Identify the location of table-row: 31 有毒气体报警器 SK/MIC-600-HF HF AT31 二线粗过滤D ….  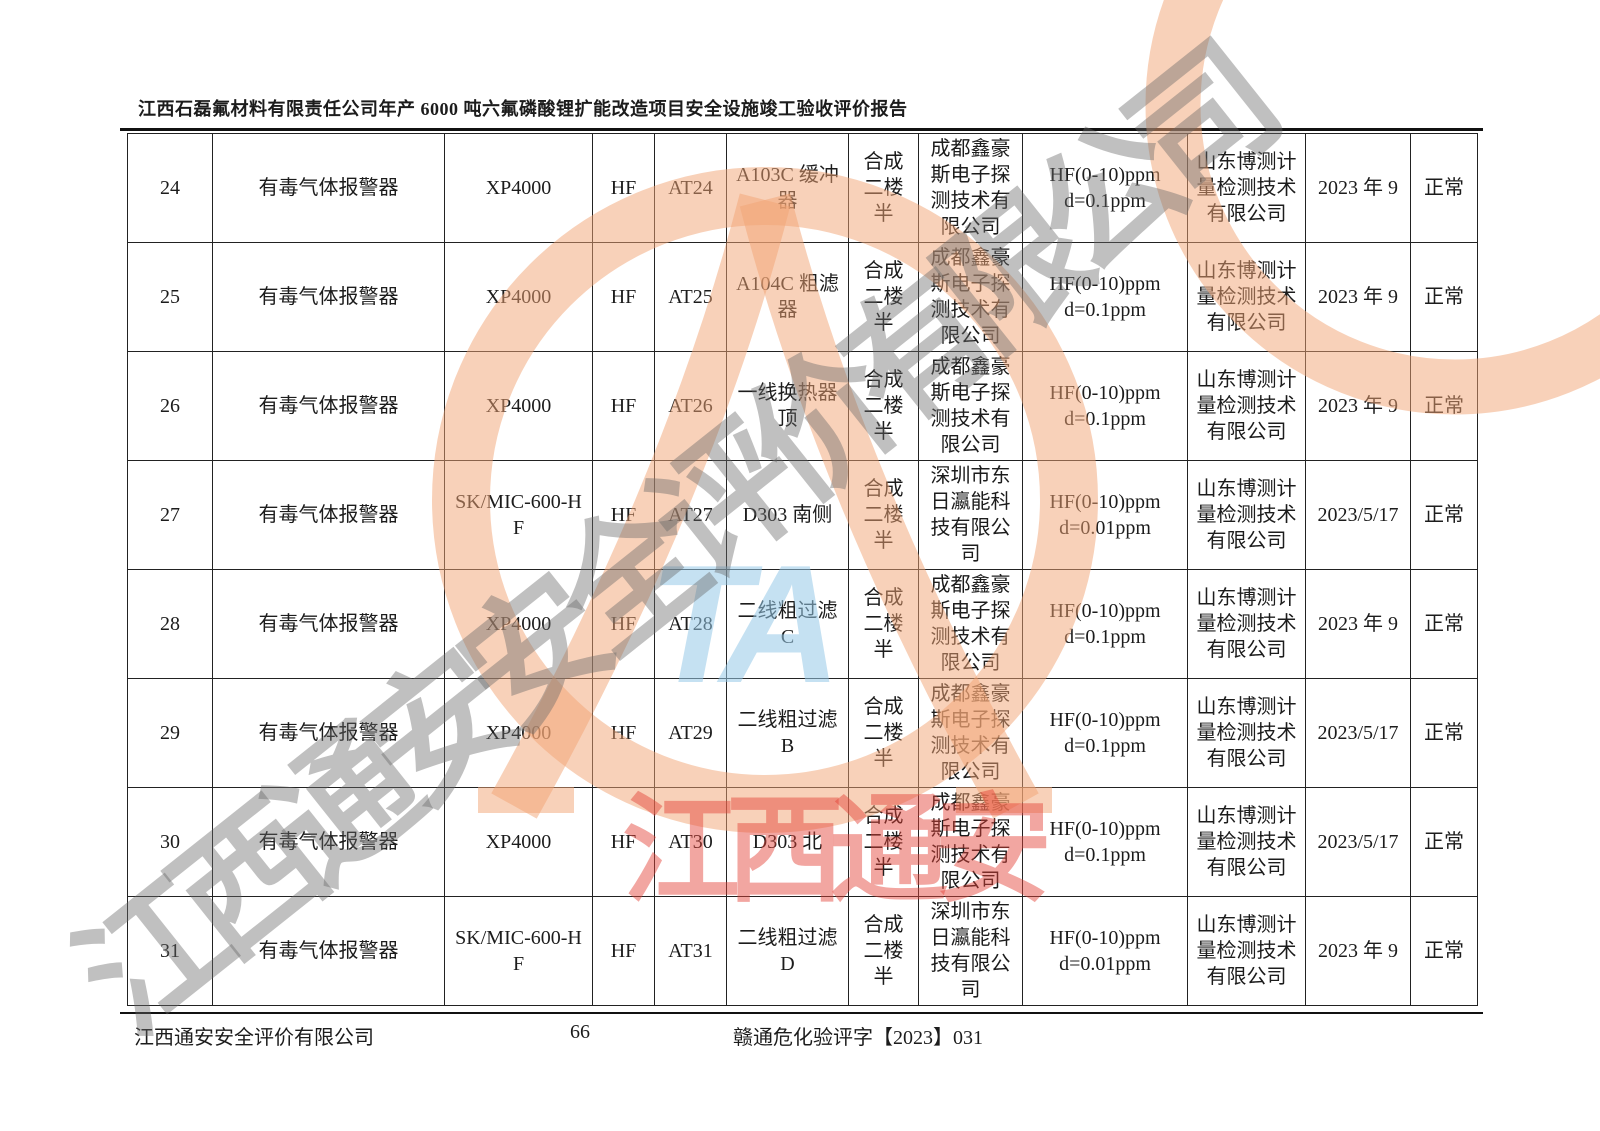
(802, 951).